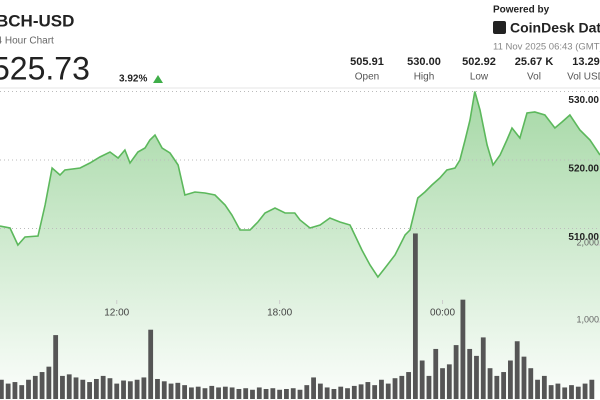  I want to click on y-tick-label: 520.00, so click(583, 169).